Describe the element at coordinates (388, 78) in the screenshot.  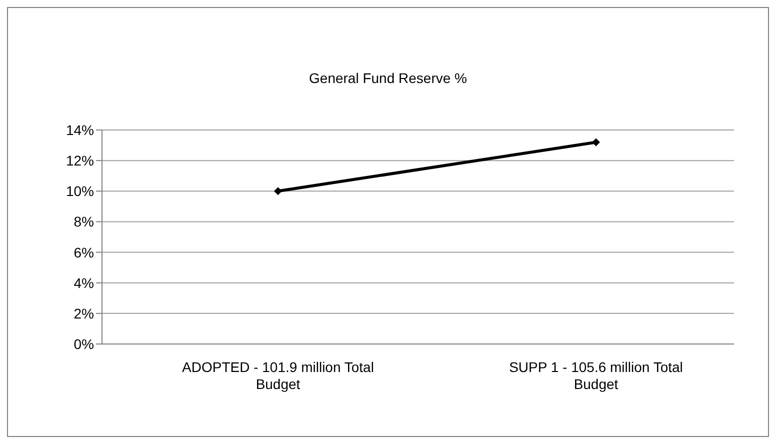
I see `chart-title: General Fund Reserve %` at that location.